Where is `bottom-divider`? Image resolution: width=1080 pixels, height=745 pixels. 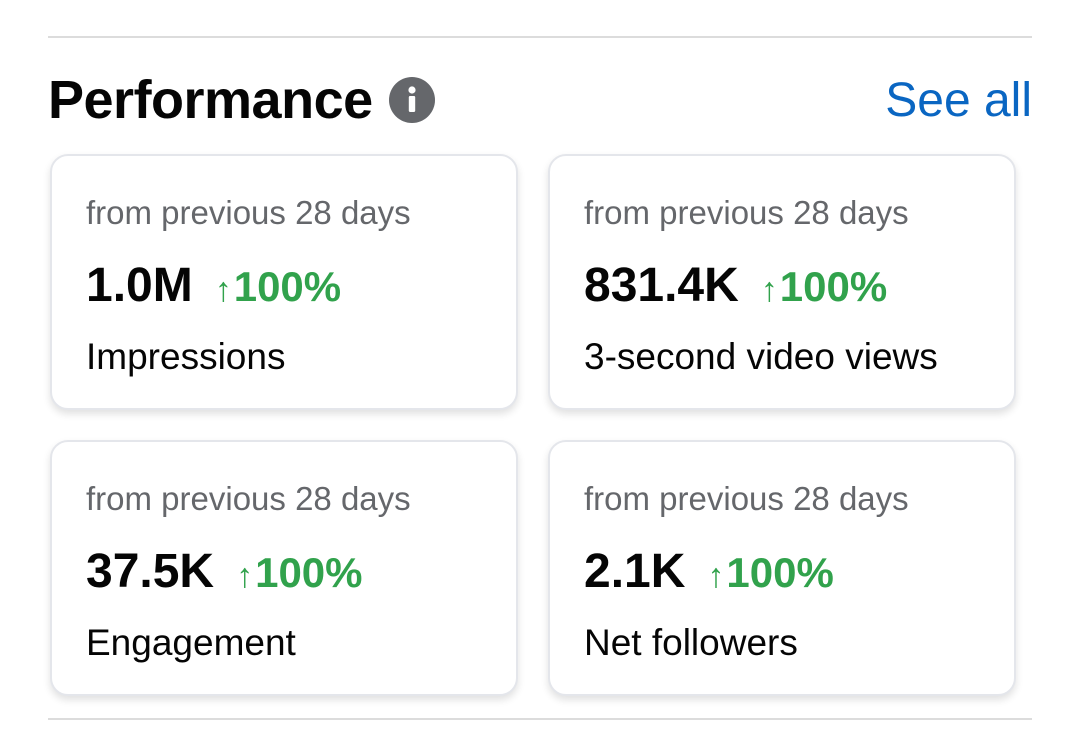
bottom-divider is located at coordinates (540, 719).